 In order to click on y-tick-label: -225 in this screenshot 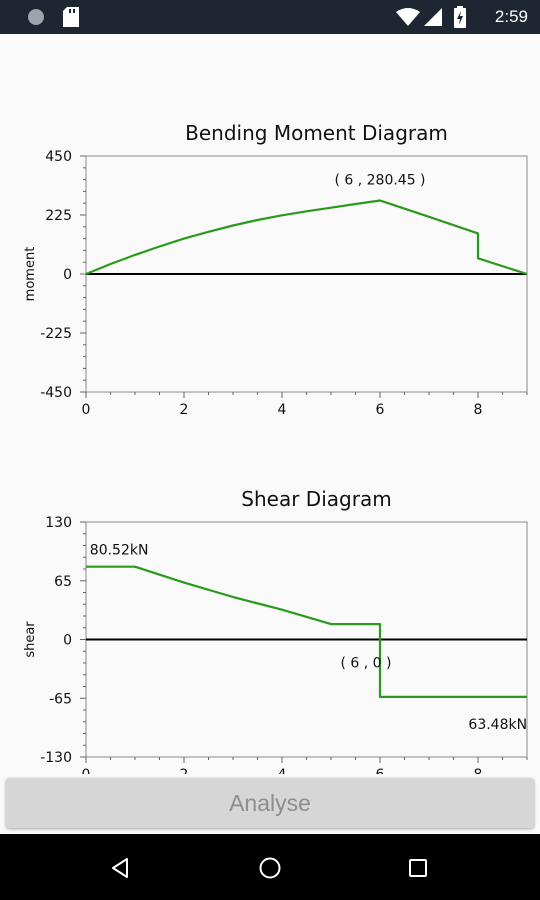, I will do `click(56, 334)`.